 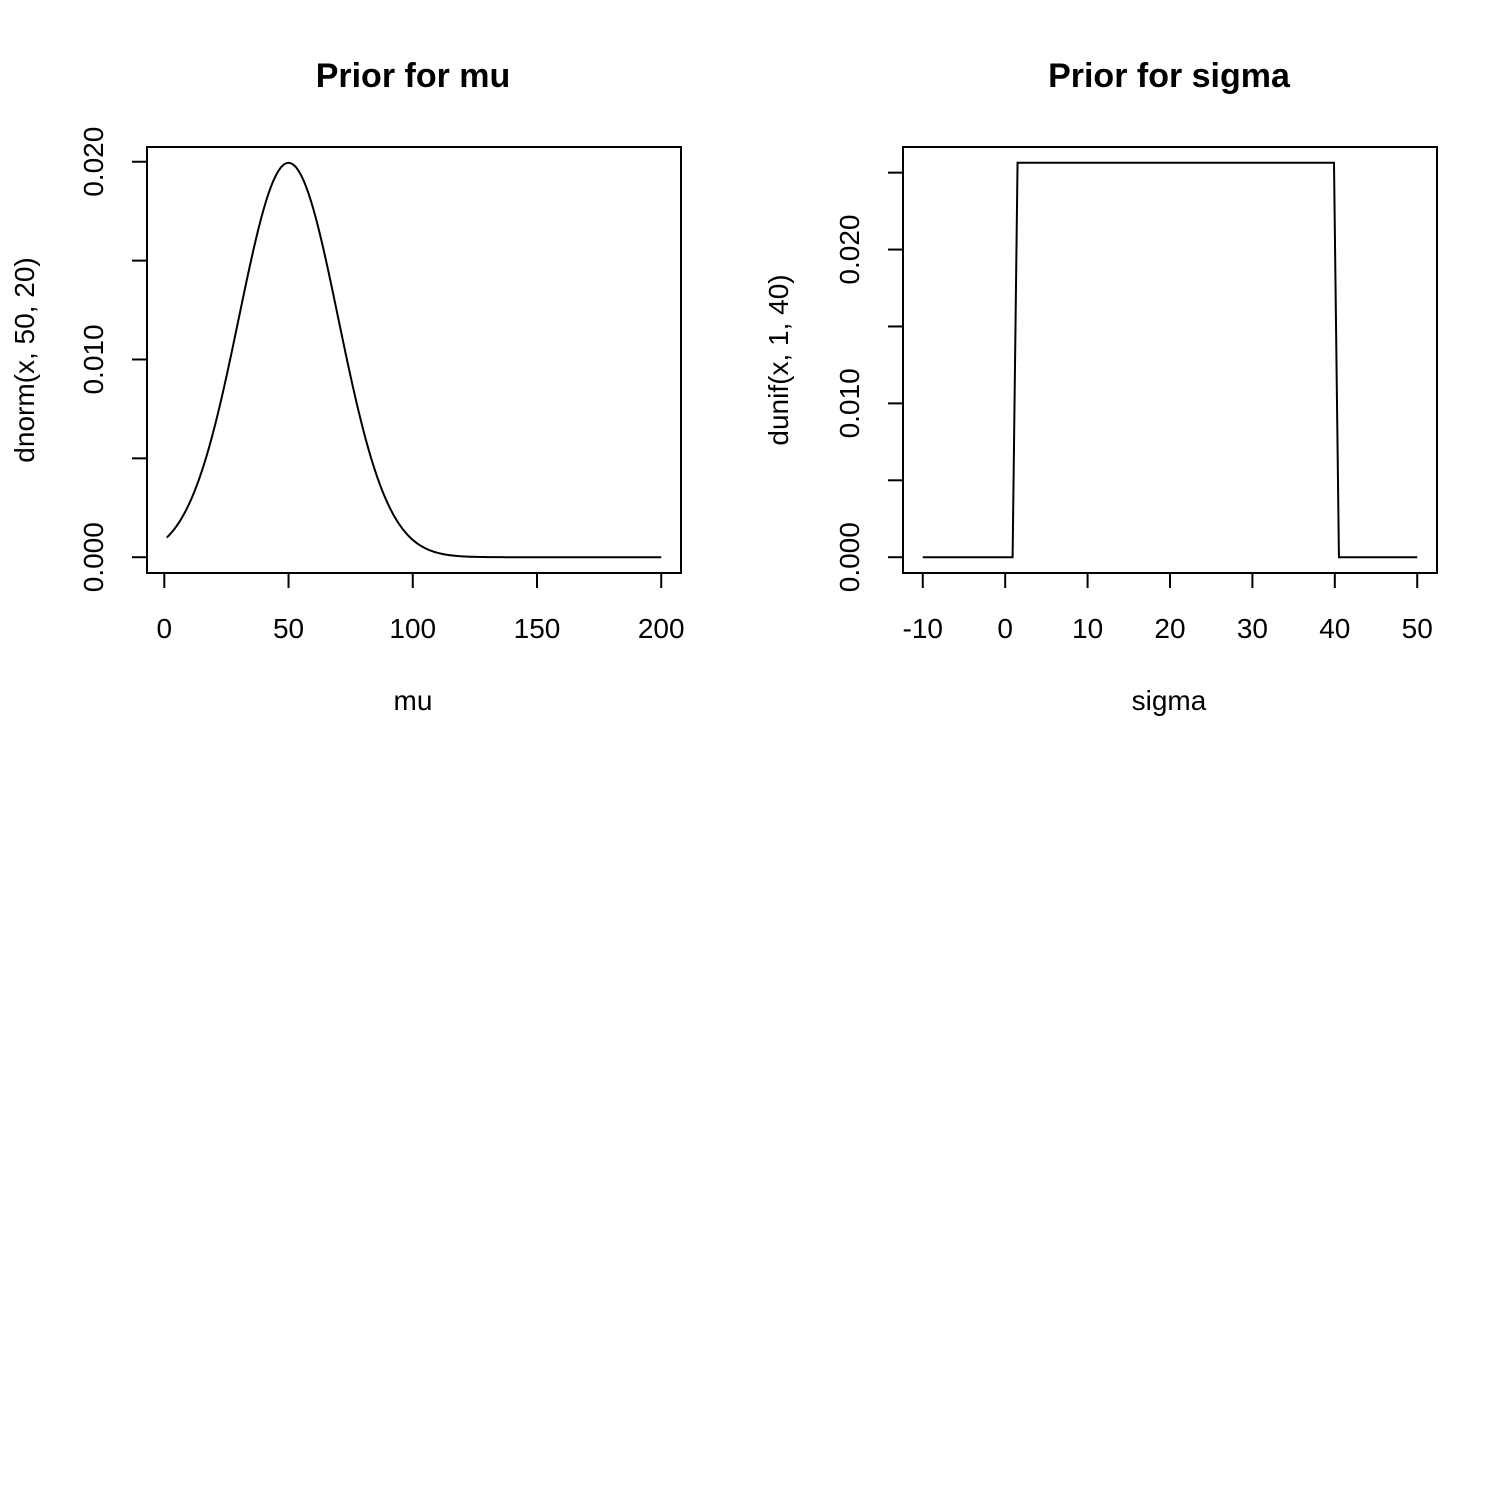 What do you see at coordinates (778, 359) in the screenshot?
I see `y-axis-label: dunif(x, 1, 40)` at bounding box center [778, 359].